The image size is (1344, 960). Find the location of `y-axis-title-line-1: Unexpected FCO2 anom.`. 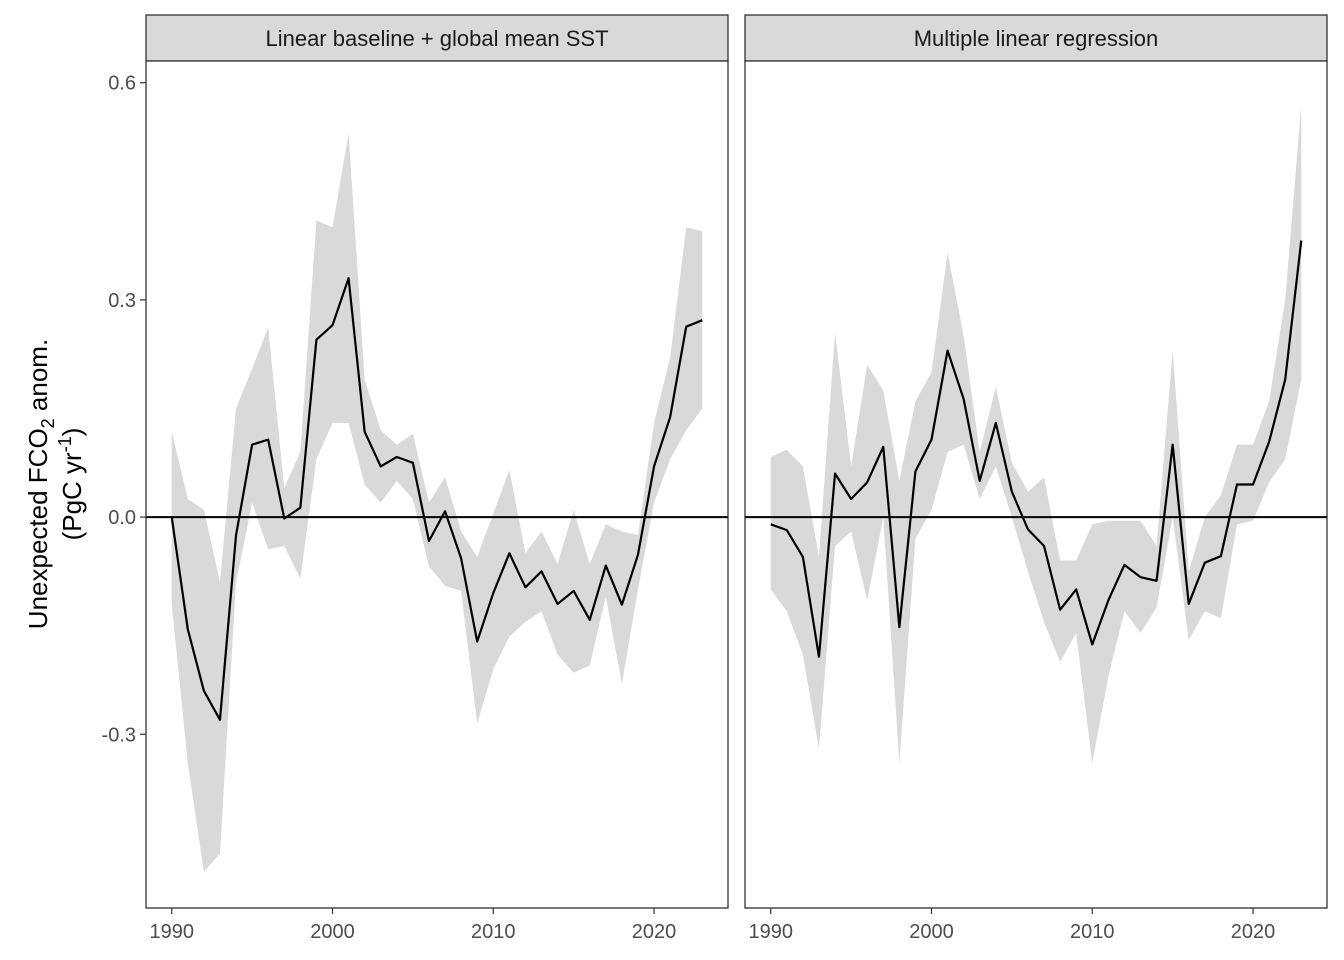

y-axis-title-line-1: Unexpected FCO2 anom. is located at coordinates (40, 484).